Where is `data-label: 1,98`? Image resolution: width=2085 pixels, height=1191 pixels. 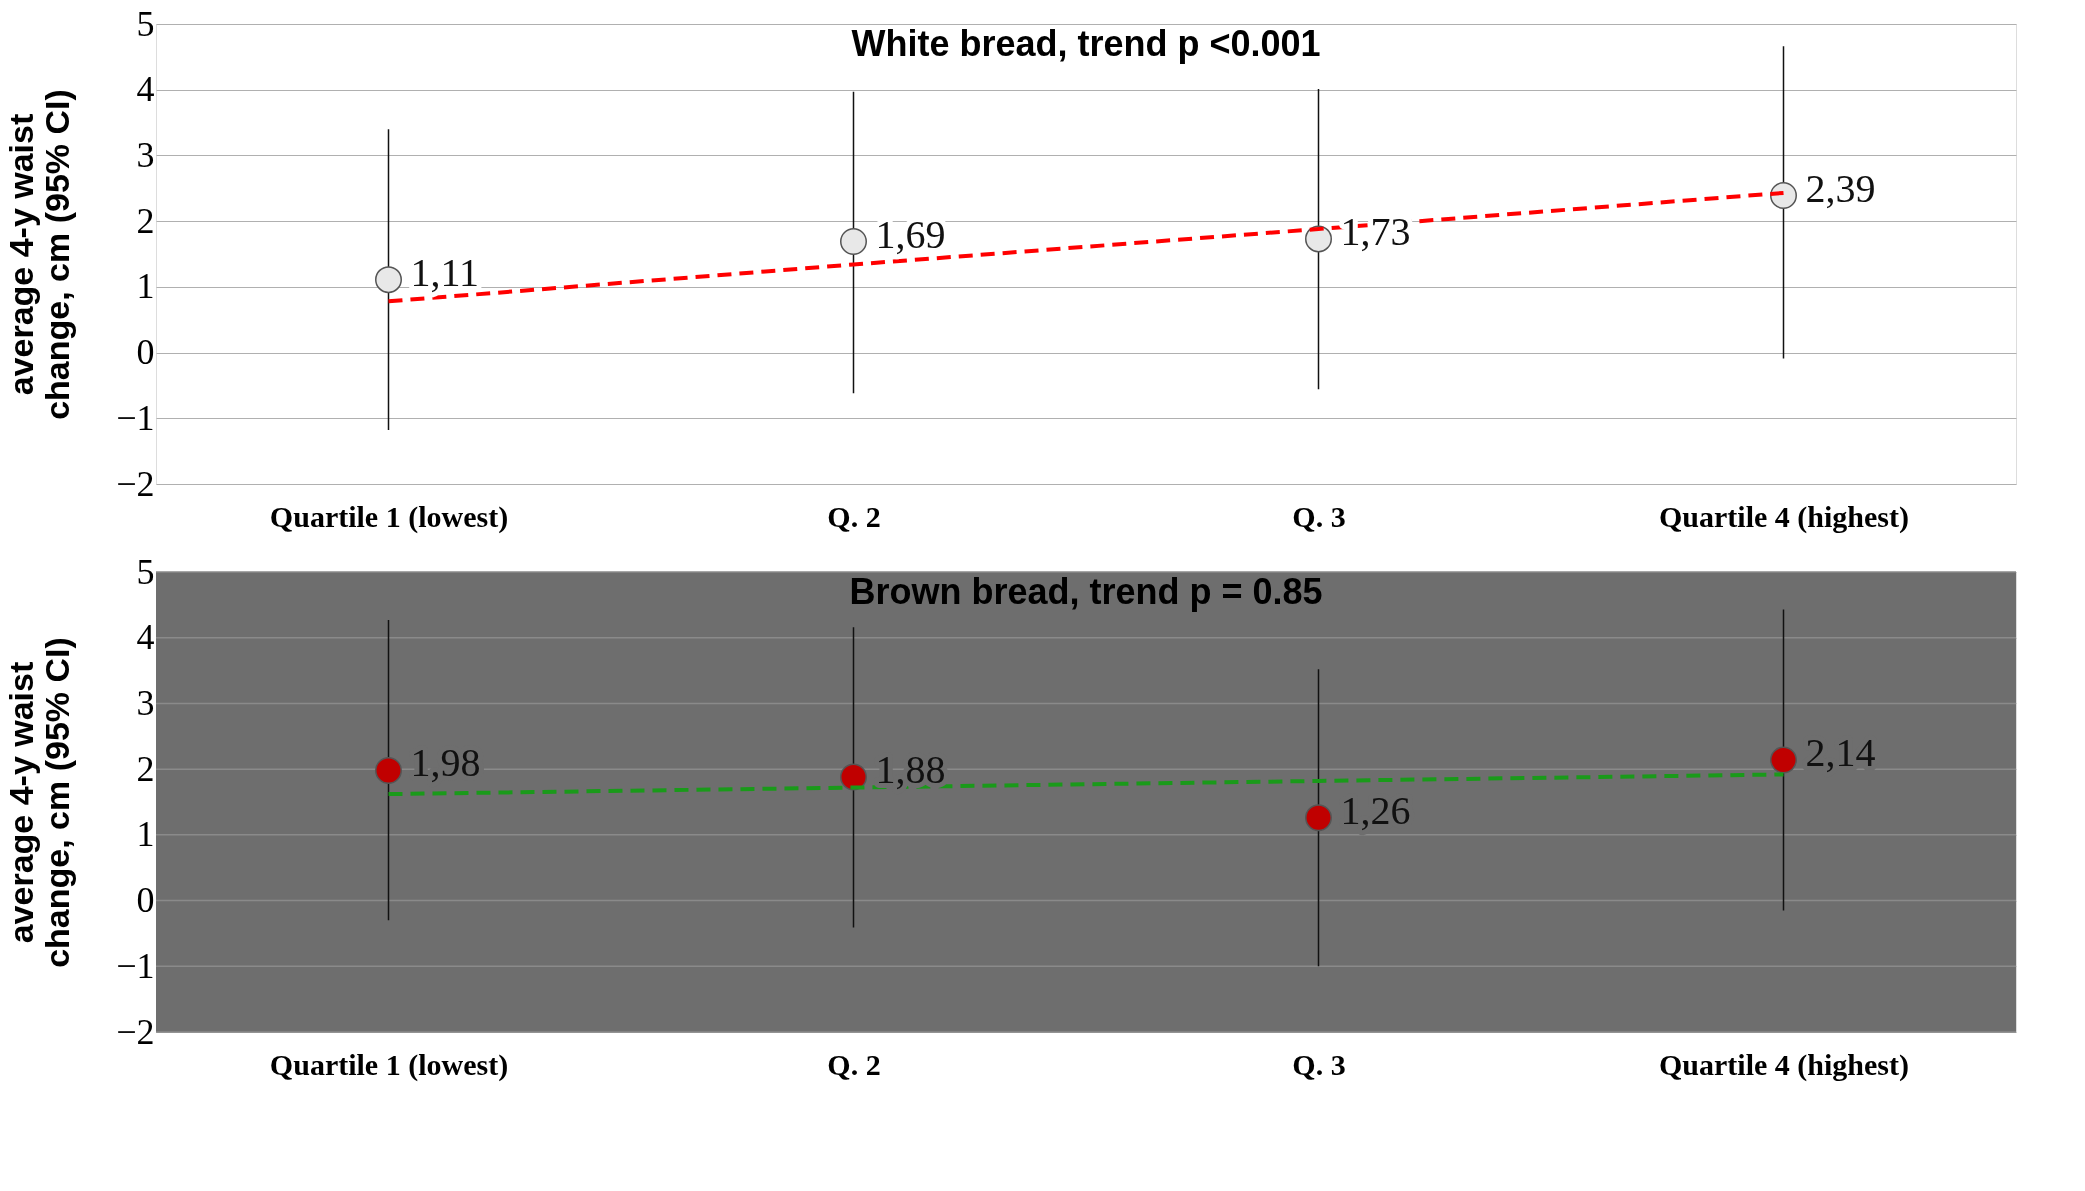
data-label: 1,98 is located at coordinates (445, 763).